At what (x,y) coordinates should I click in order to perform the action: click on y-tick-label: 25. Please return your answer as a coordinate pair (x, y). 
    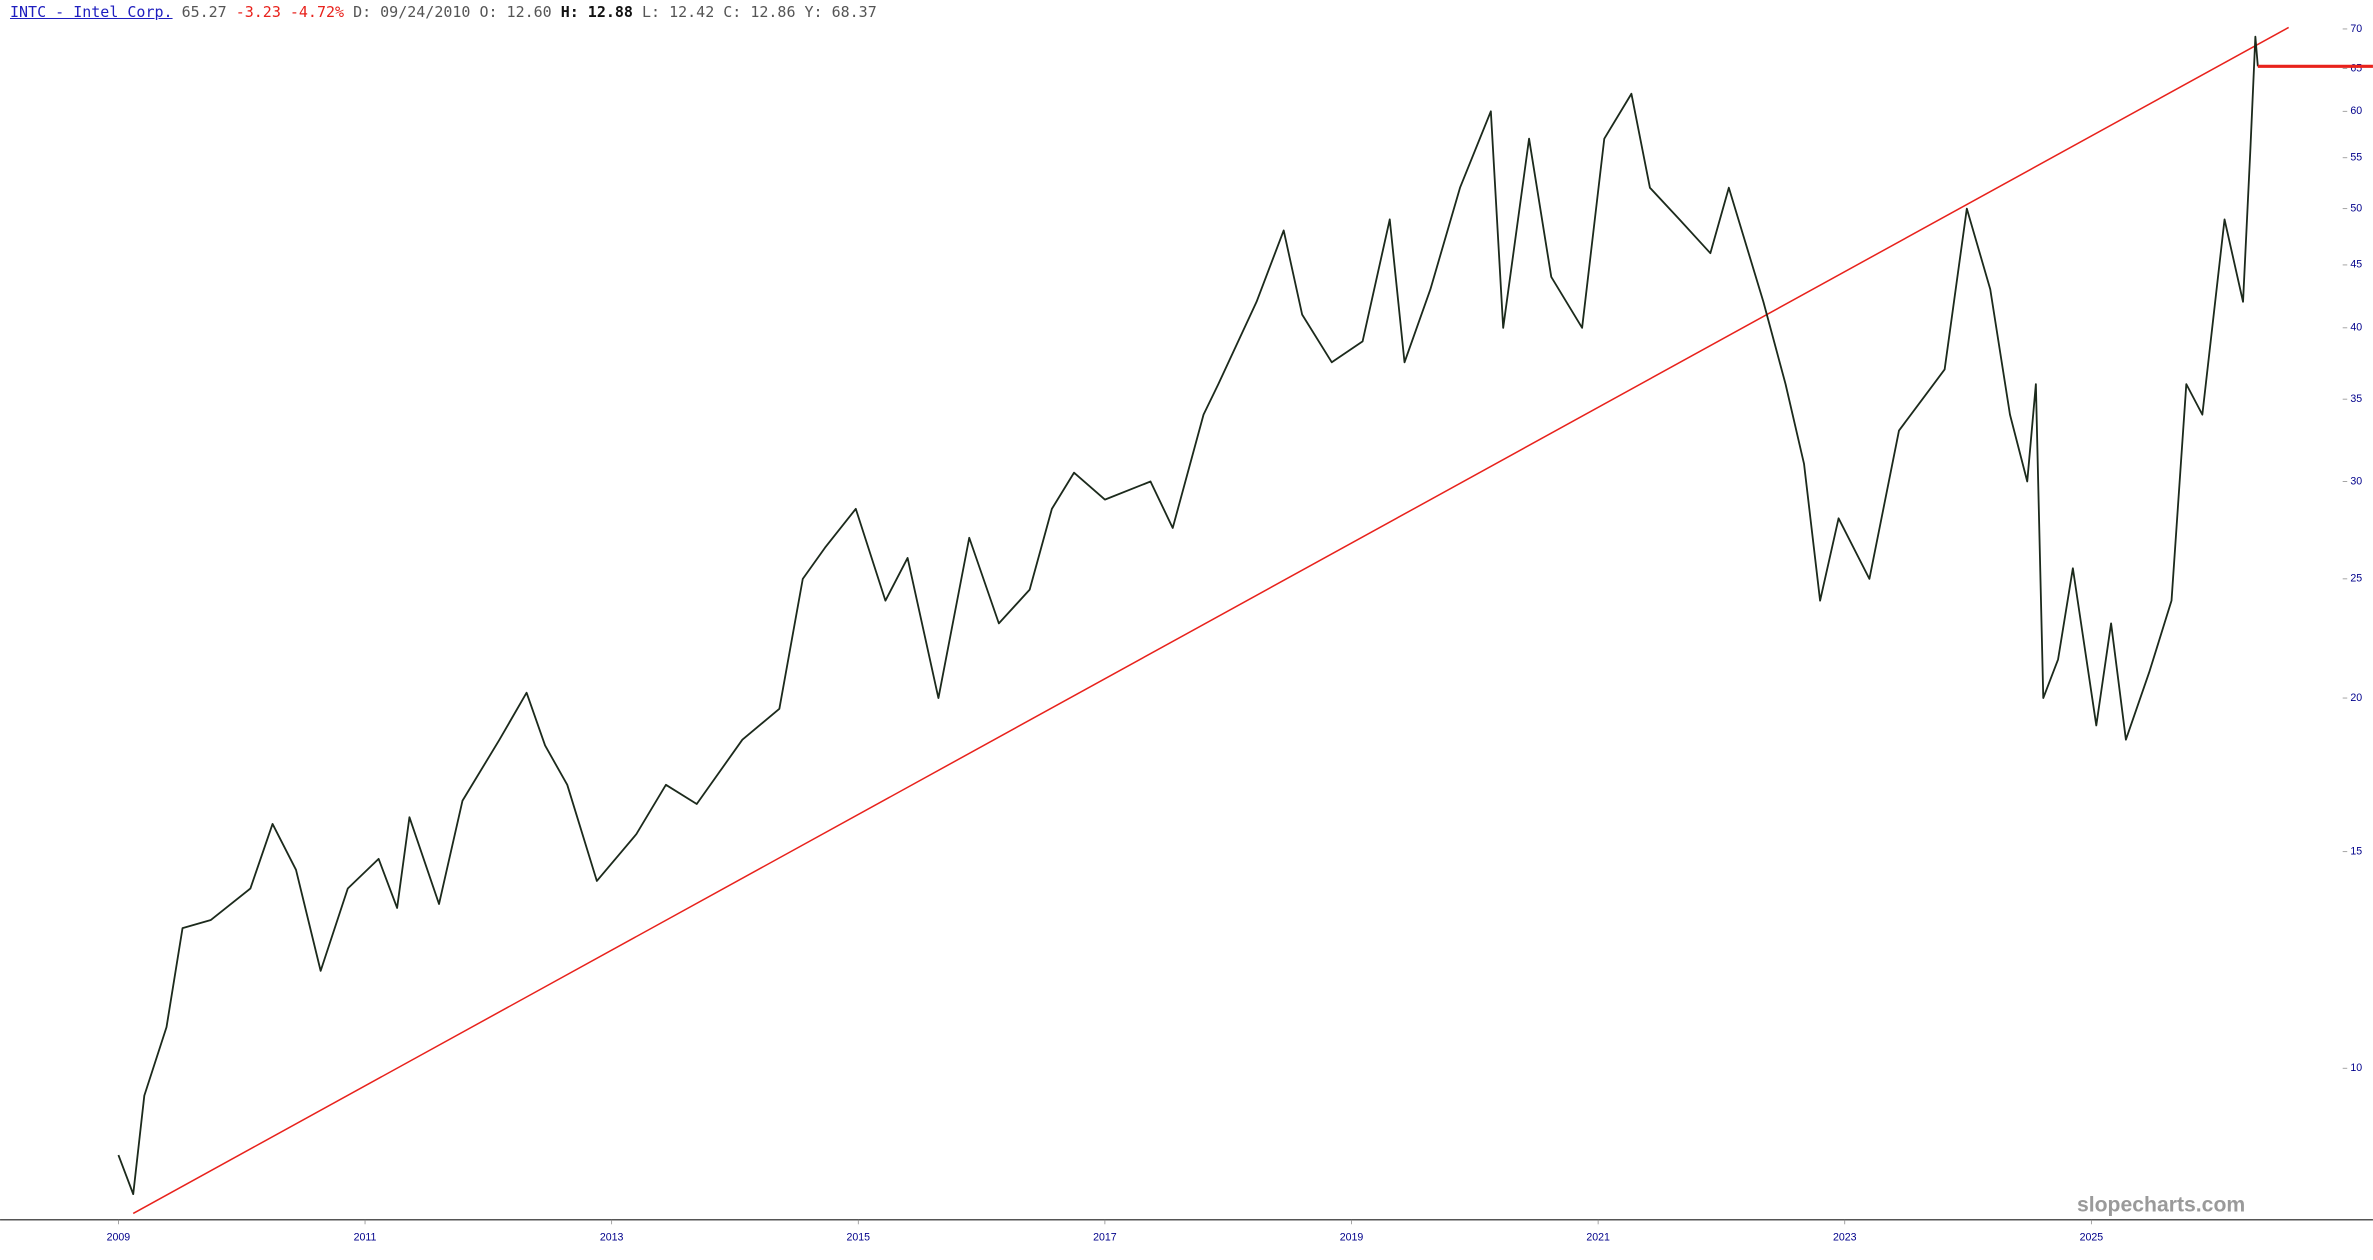
    Looking at the image, I should click on (2356, 579).